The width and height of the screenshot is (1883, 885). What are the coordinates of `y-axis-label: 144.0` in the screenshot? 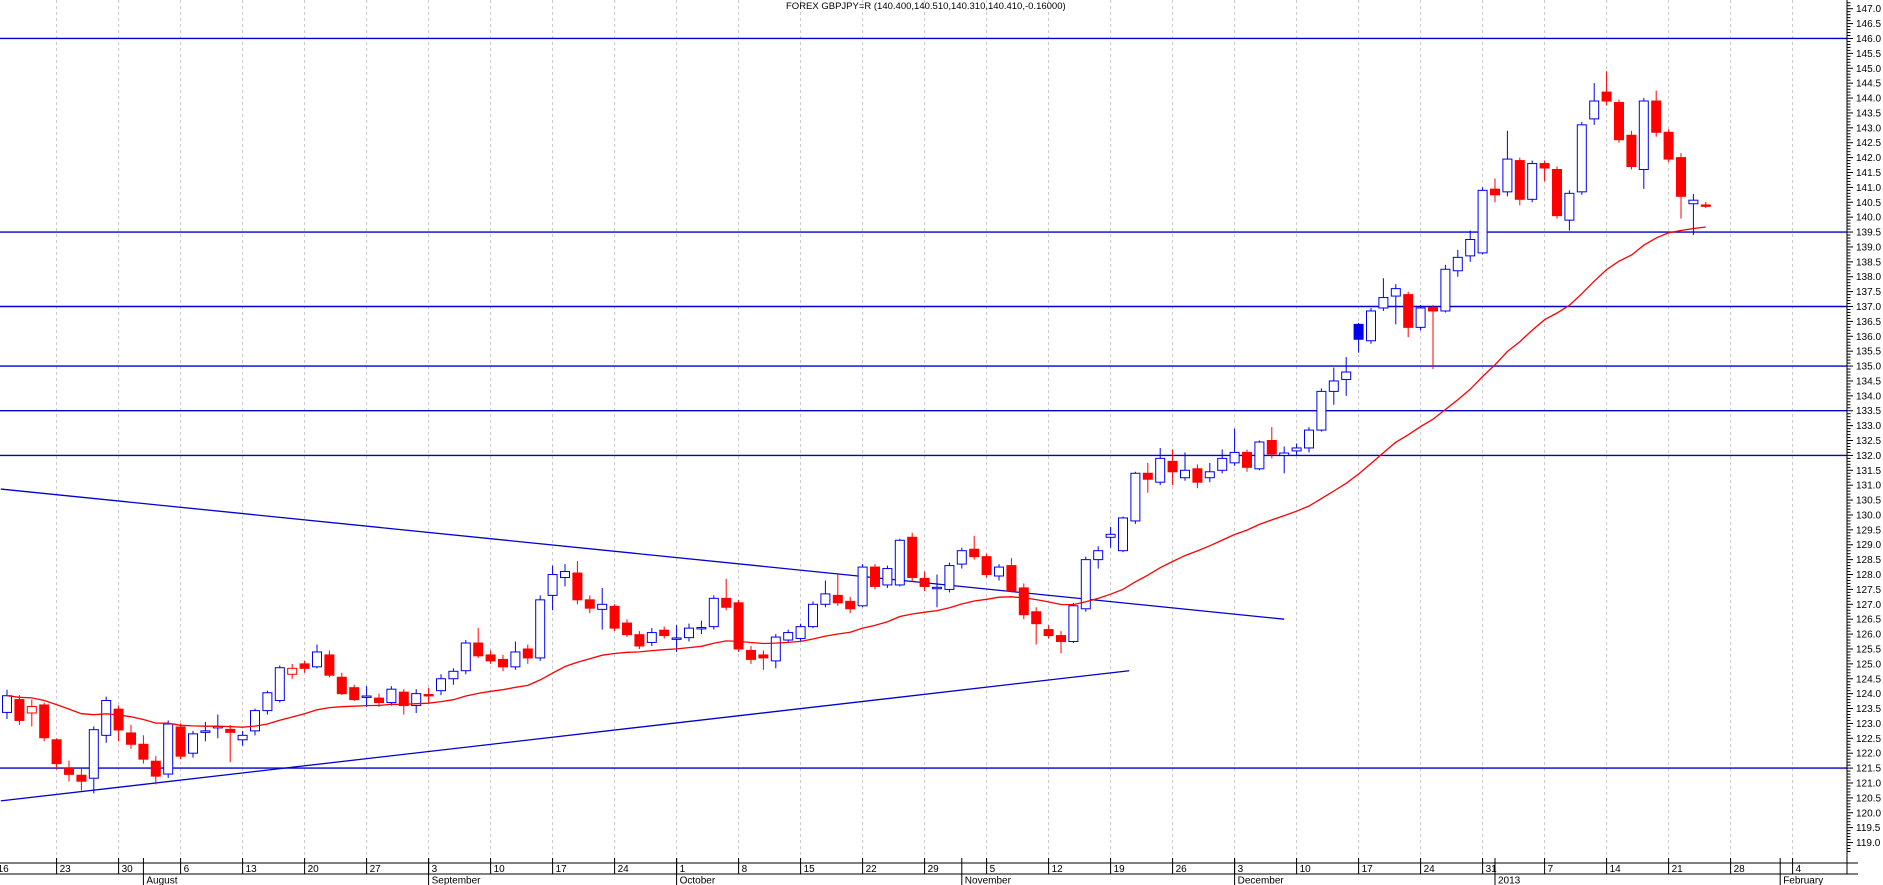 It's located at (1868, 99).